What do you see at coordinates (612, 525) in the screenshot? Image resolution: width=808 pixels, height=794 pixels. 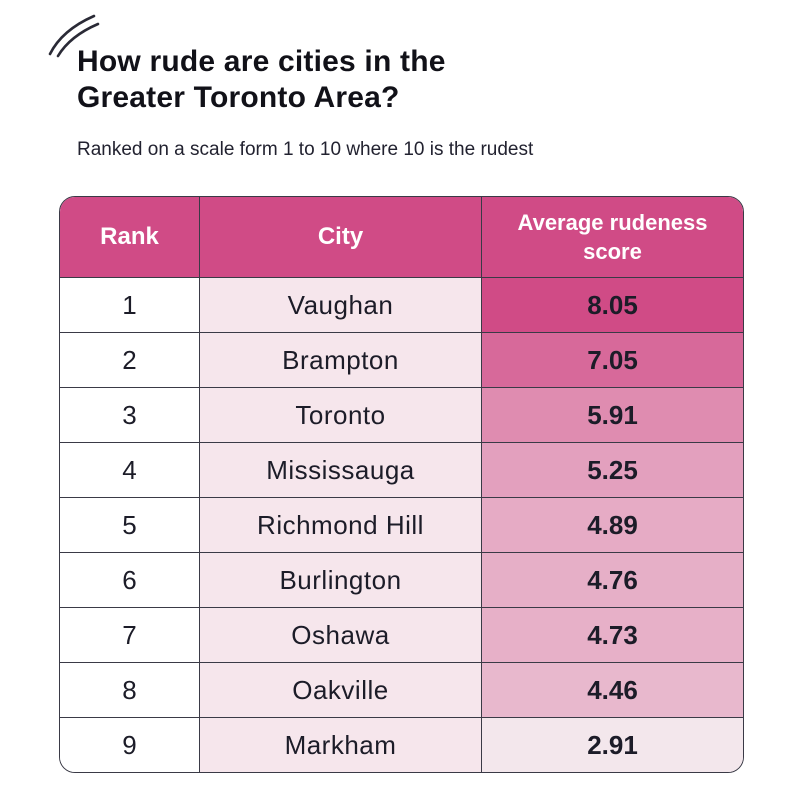 I see `score-cell: 4.89` at bounding box center [612, 525].